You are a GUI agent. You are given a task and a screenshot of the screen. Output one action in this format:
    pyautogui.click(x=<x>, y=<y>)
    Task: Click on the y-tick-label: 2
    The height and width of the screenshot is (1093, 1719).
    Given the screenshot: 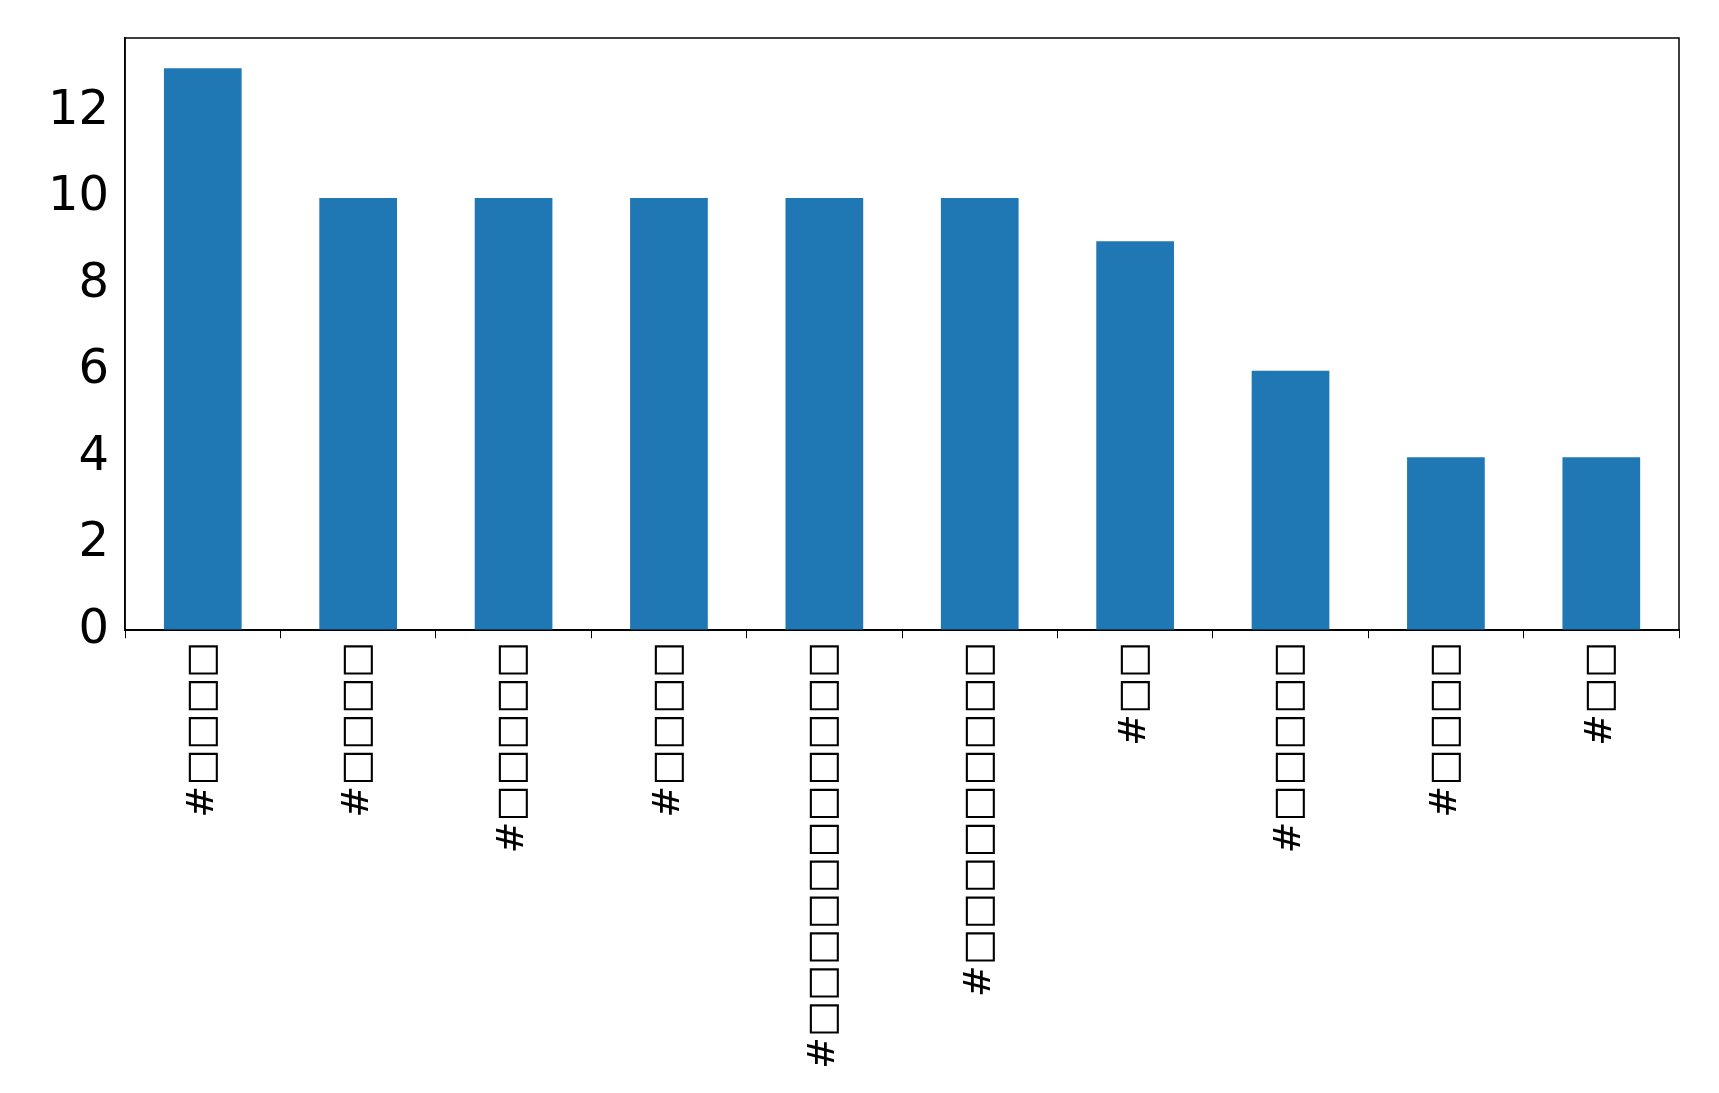 What is the action you would take?
    pyautogui.click(x=94, y=539)
    